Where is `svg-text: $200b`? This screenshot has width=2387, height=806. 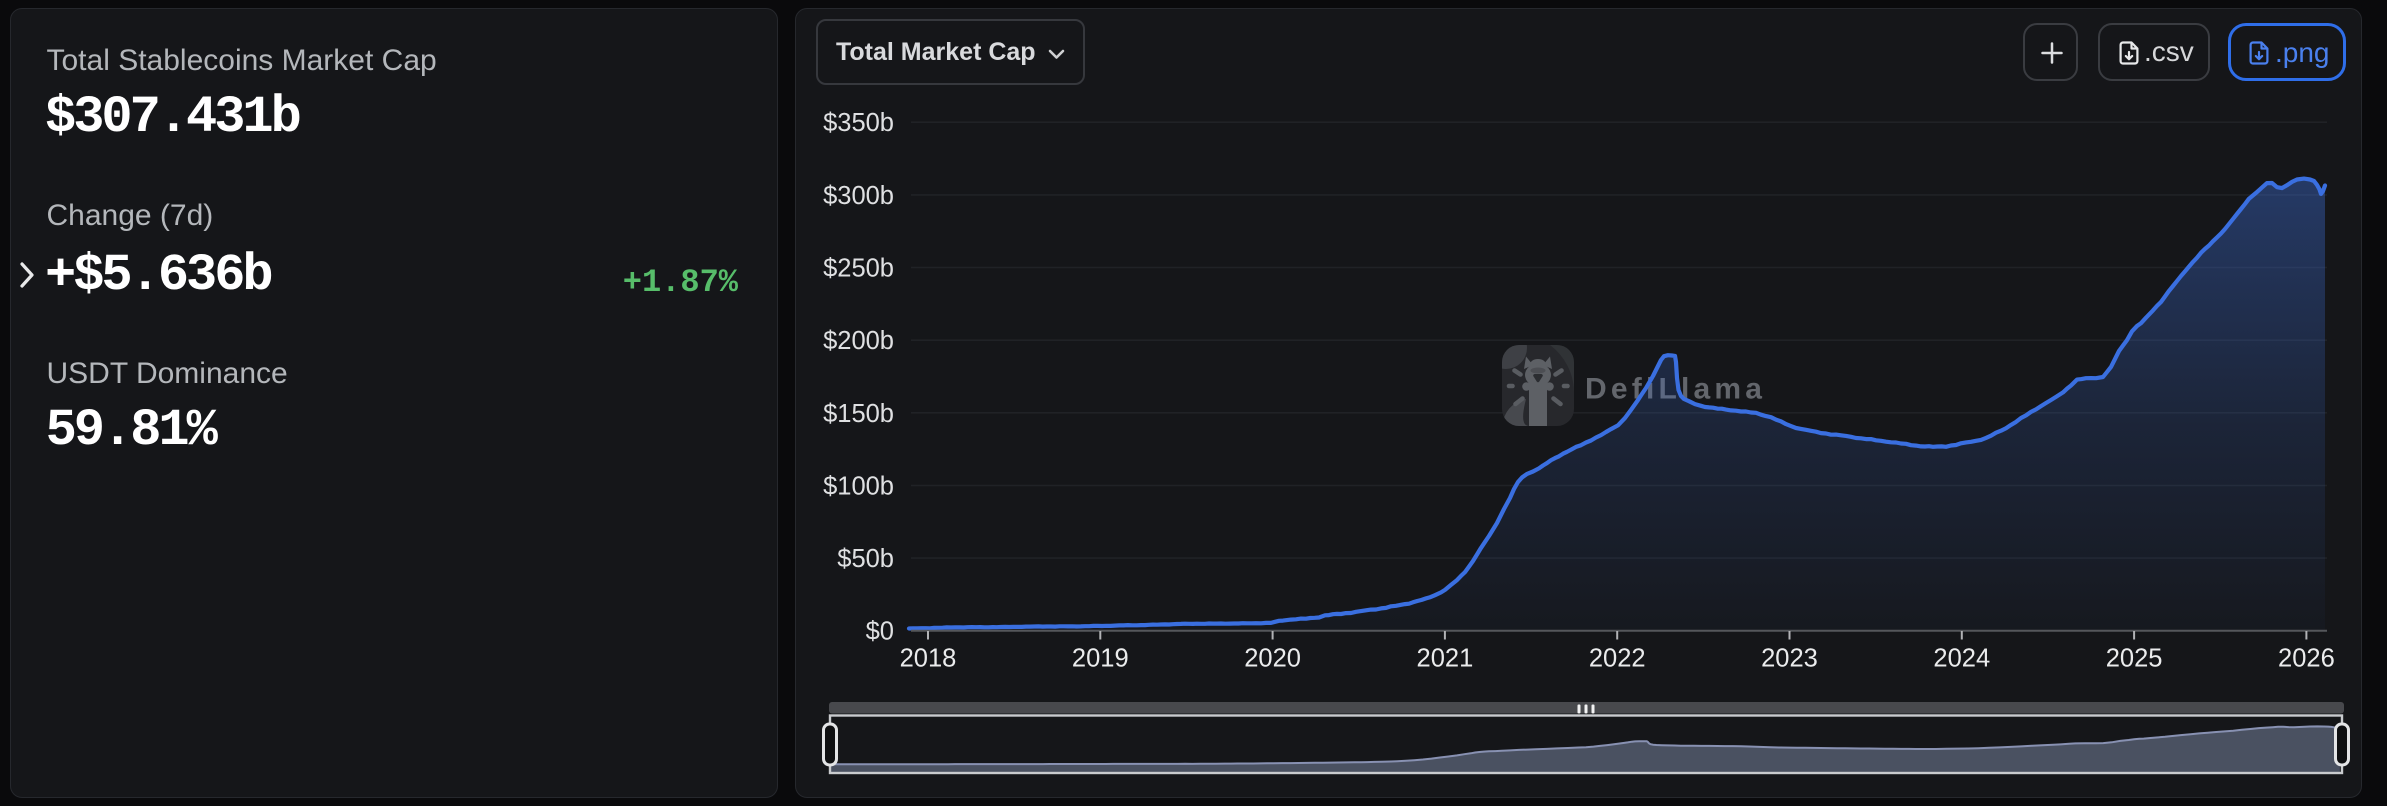 svg-text: $200b is located at coordinates (858, 341).